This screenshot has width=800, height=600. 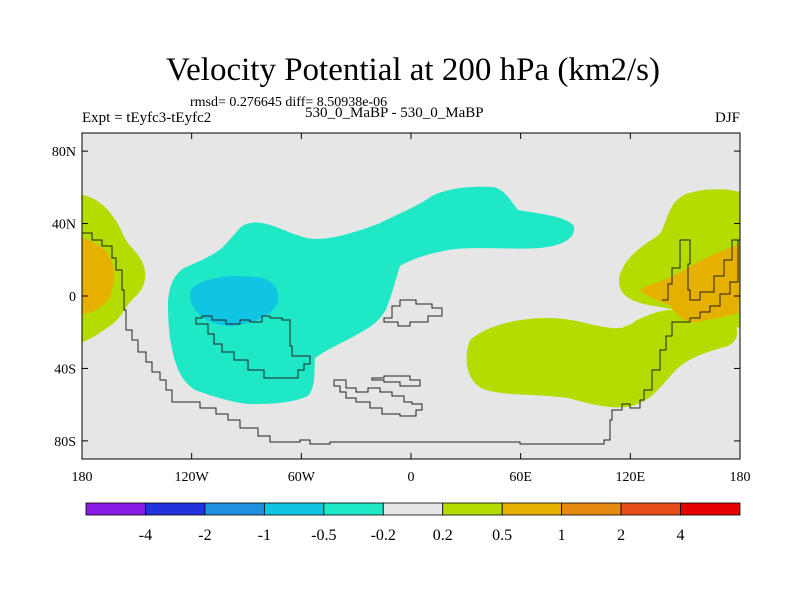 What do you see at coordinates (413, 70) in the screenshot?
I see `chart-title: Velocity Potential at 200 hPa (km2/s)` at bounding box center [413, 70].